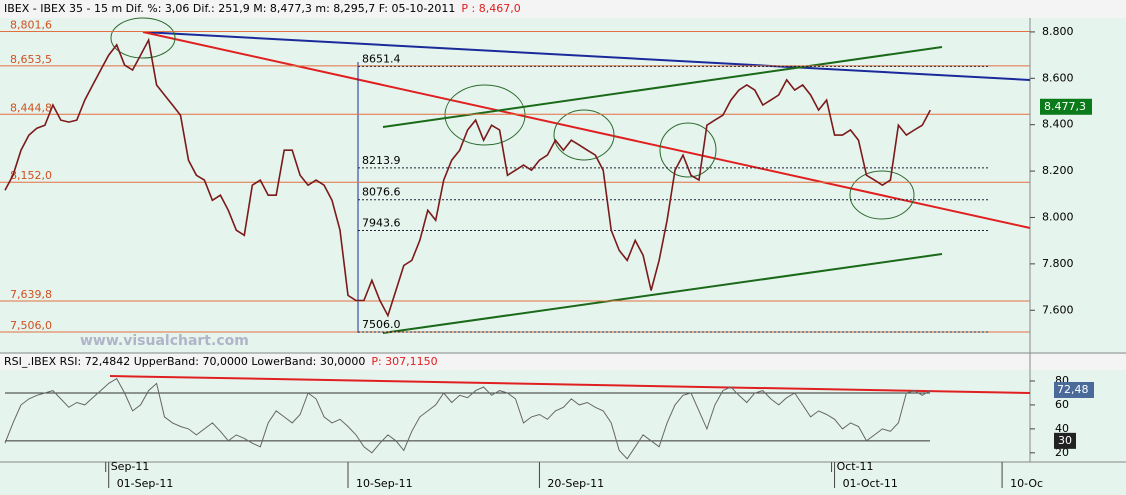  What do you see at coordinates (563, 362) in the screenshot?
I see `rsi-header-bar` at bounding box center [563, 362].